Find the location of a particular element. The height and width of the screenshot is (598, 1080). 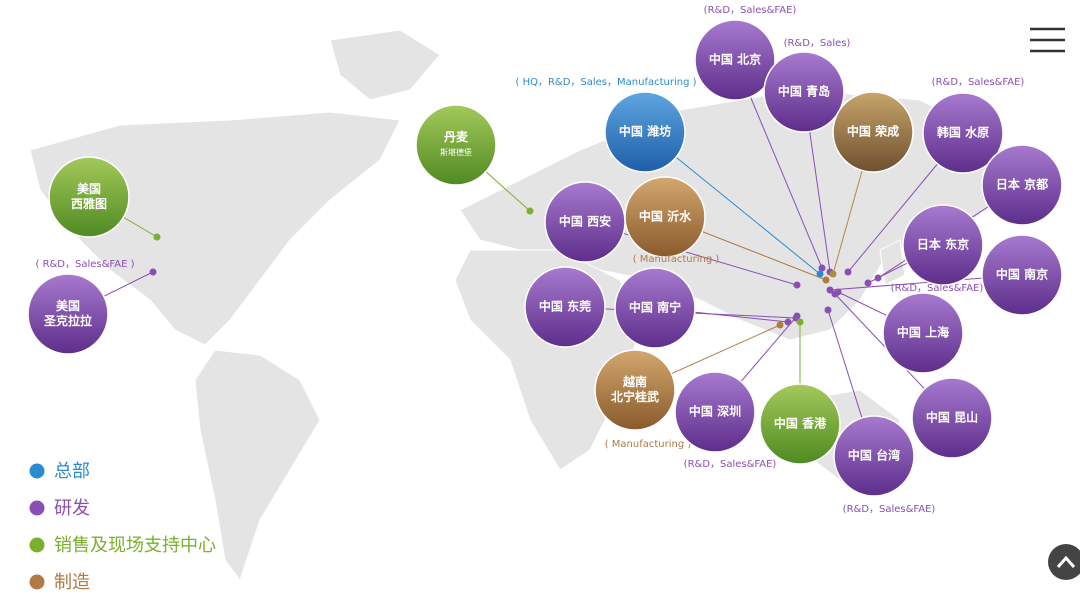

menu-button is located at coordinates (1047, 40).